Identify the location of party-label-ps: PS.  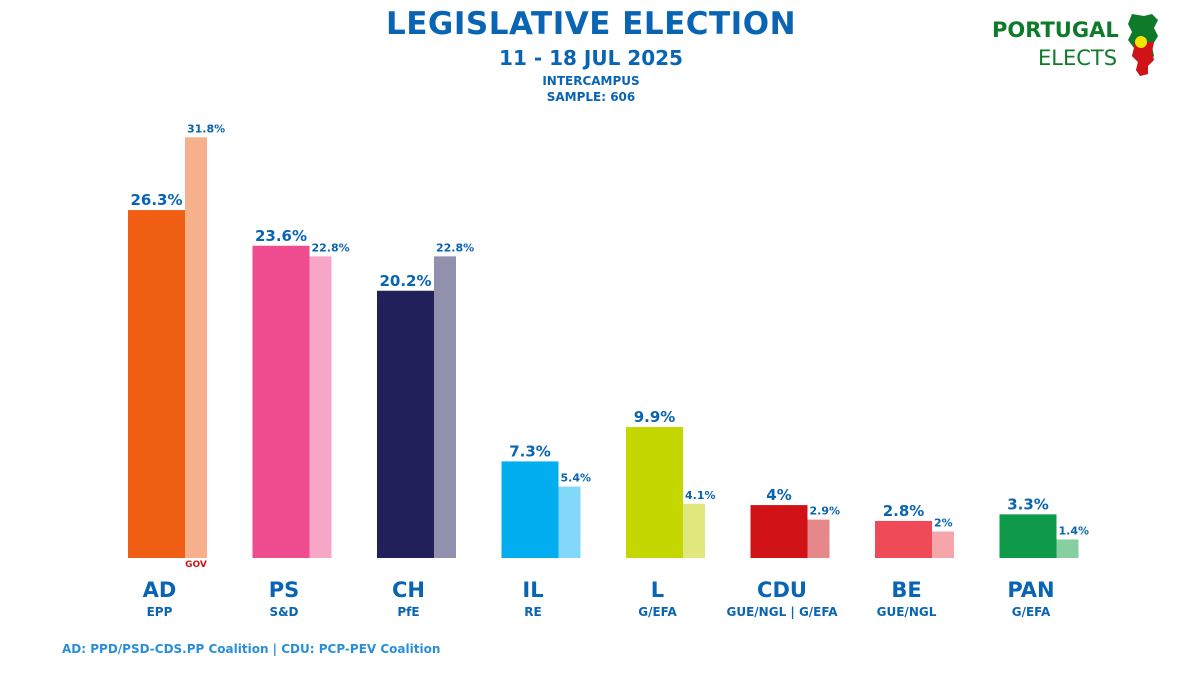
(284, 590).